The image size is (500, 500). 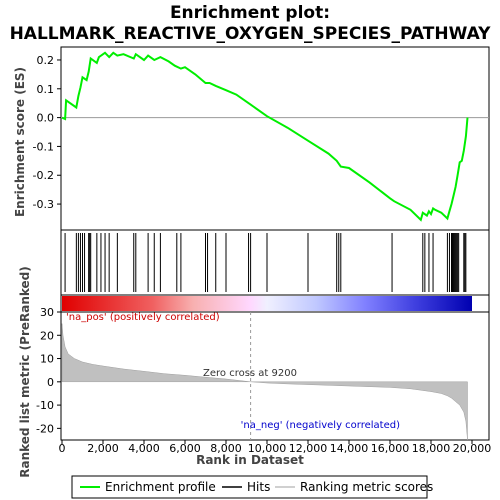 What do you see at coordinates (267, 303) in the screenshot?
I see `rank-color-bar` at bounding box center [267, 303].